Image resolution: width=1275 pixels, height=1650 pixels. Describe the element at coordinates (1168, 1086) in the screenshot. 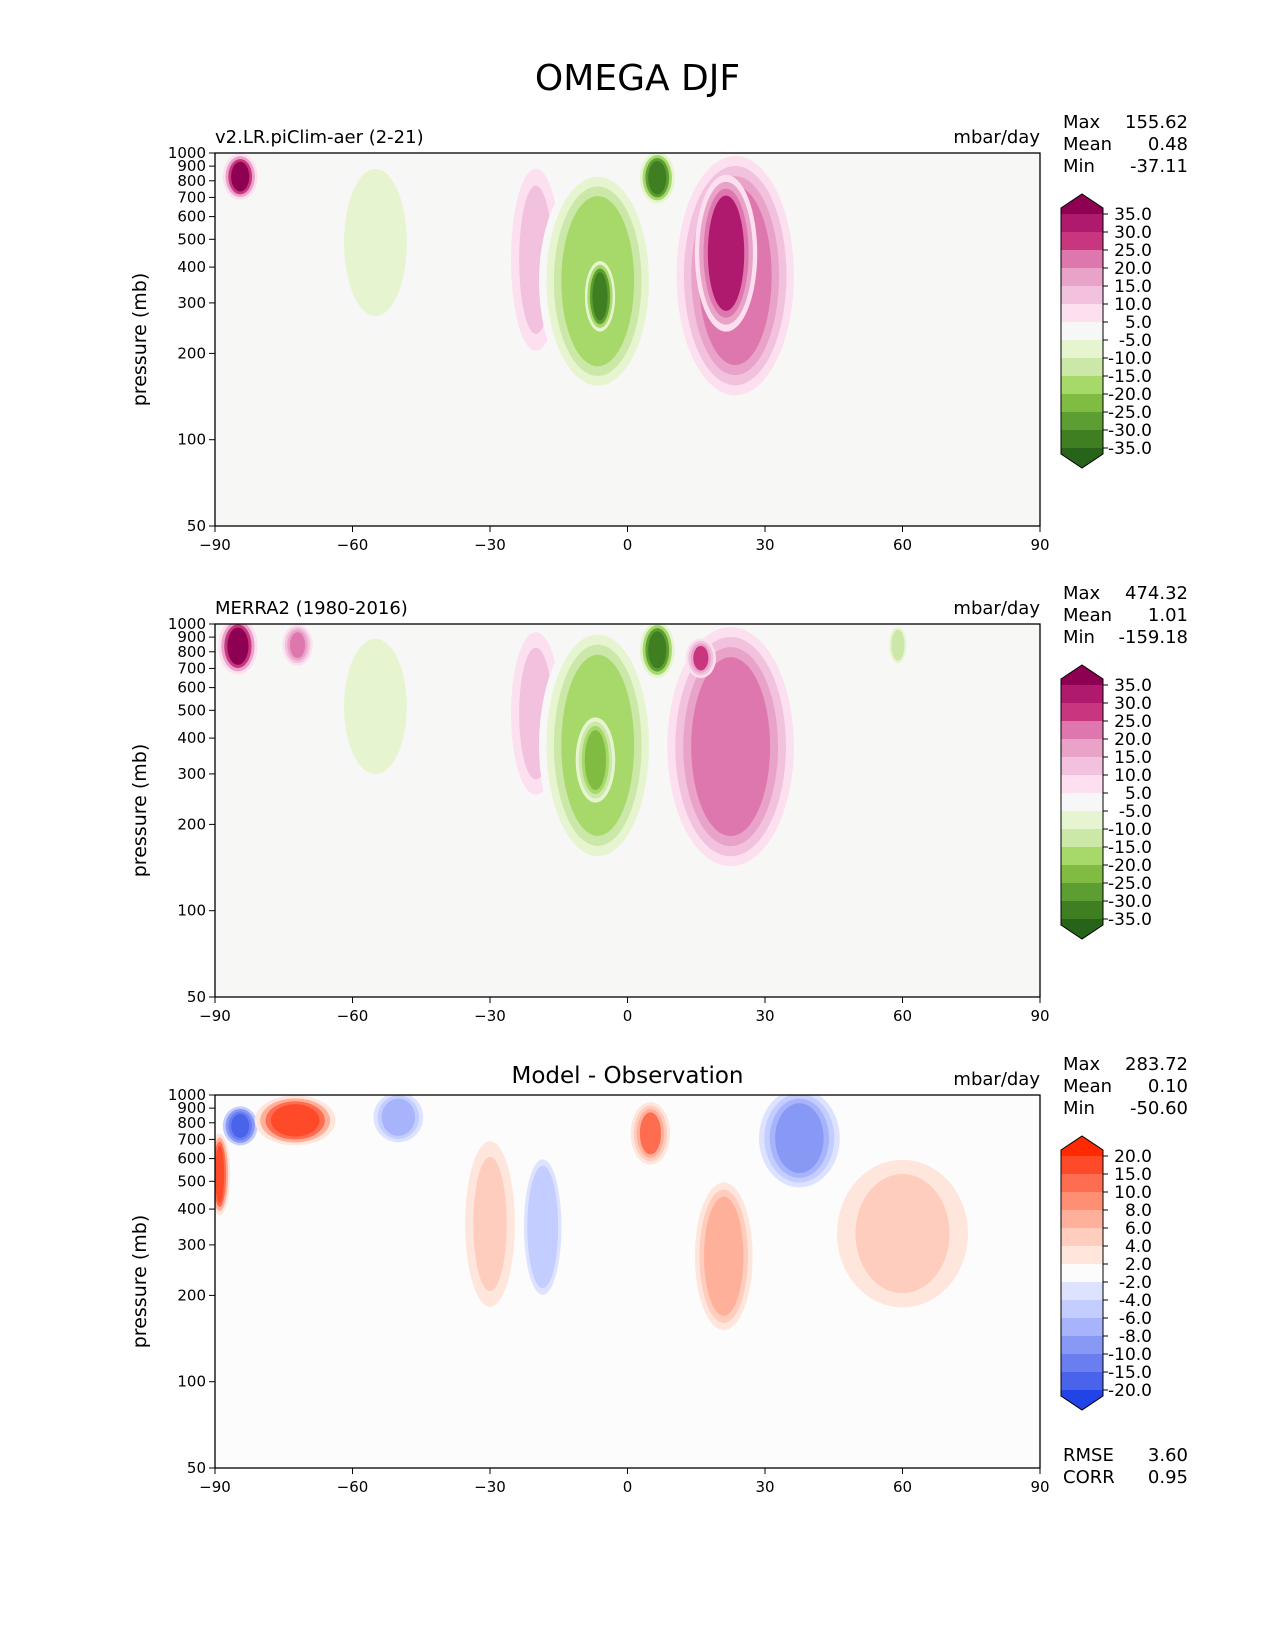

I see `stat-value: 0.10` at that location.